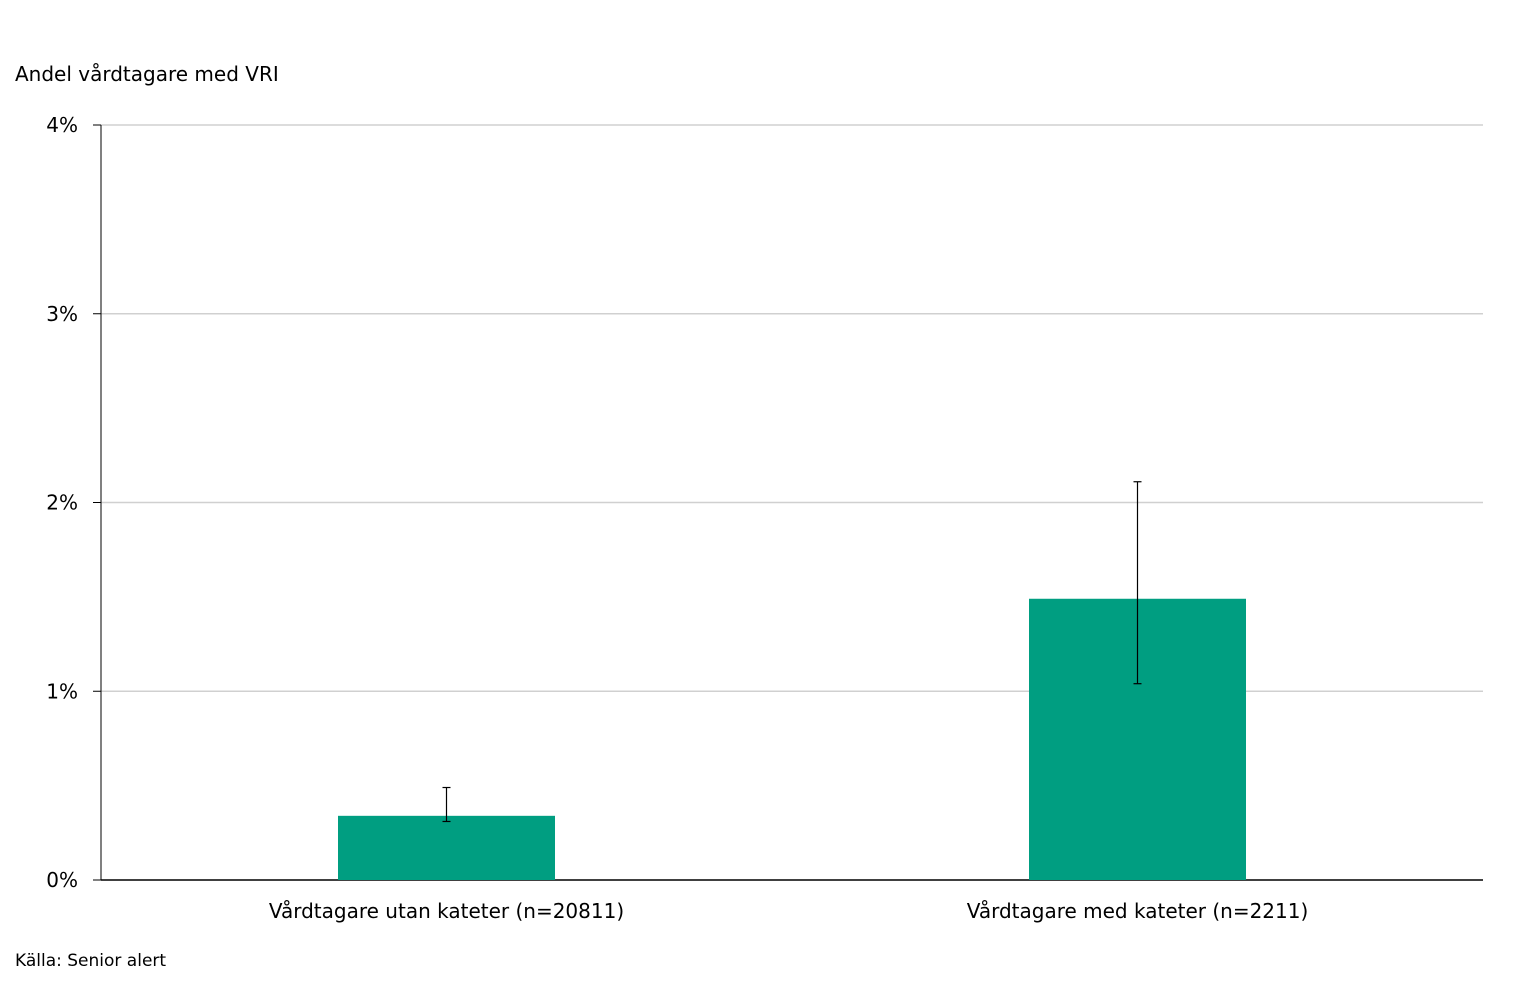  What do you see at coordinates (446, 911) in the screenshot?
I see `x-tick-label: Vårdtagare utan kateter (n=20811)` at bounding box center [446, 911].